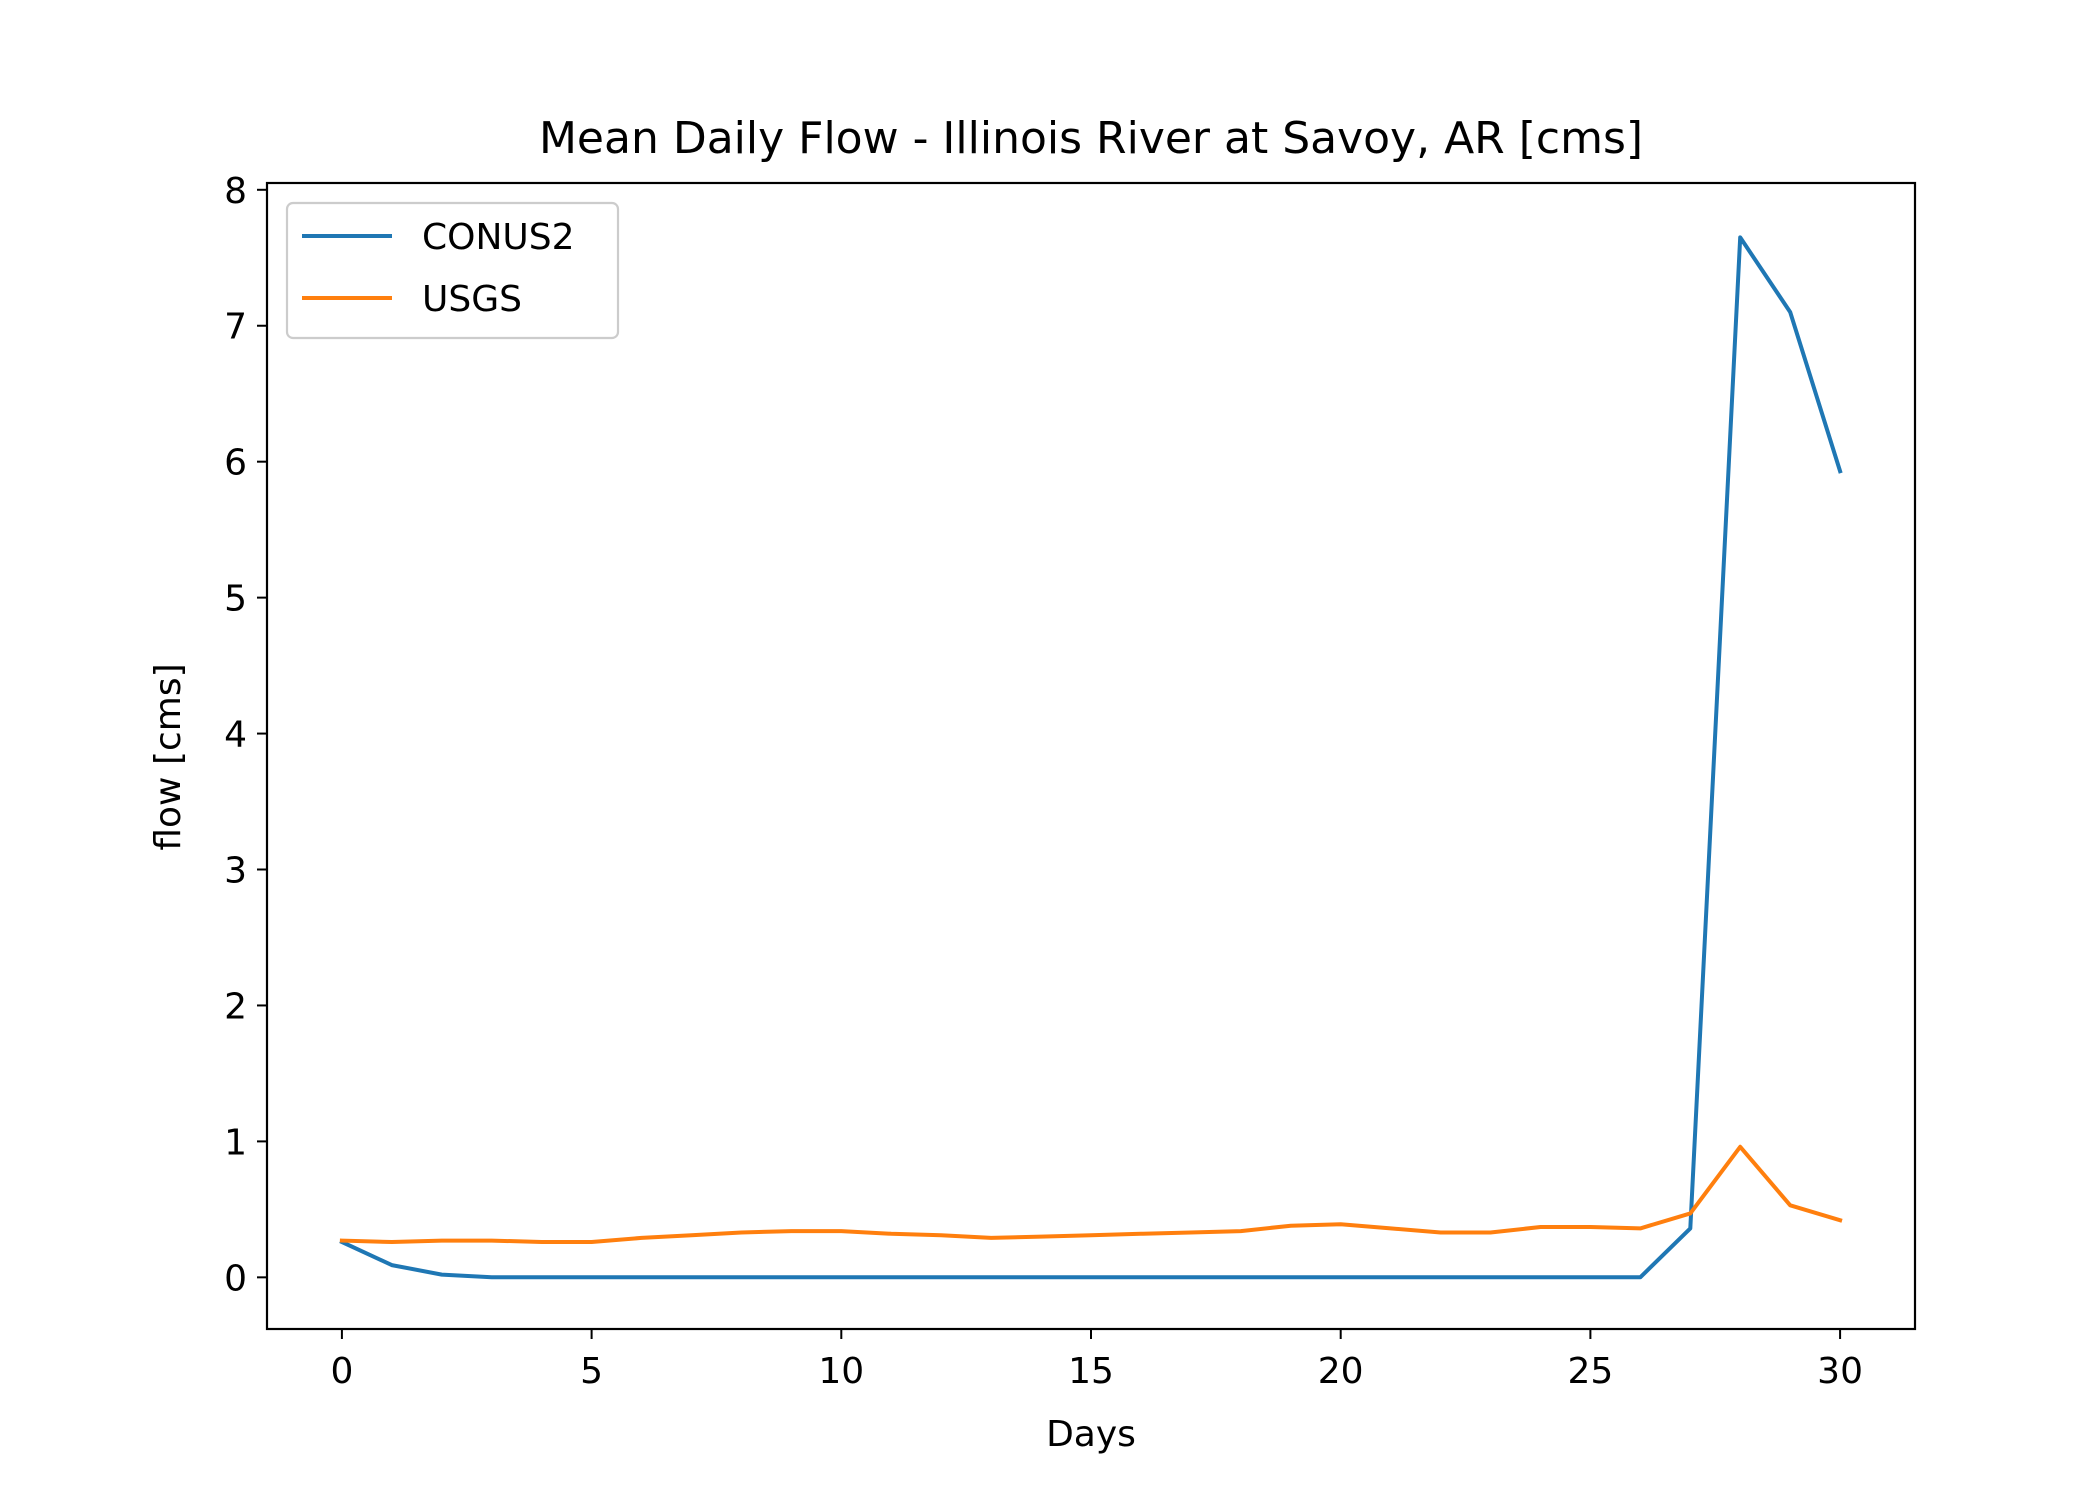  What do you see at coordinates (235, 191) in the screenshot?
I see `y-tick-label: 8` at bounding box center [235, 191].